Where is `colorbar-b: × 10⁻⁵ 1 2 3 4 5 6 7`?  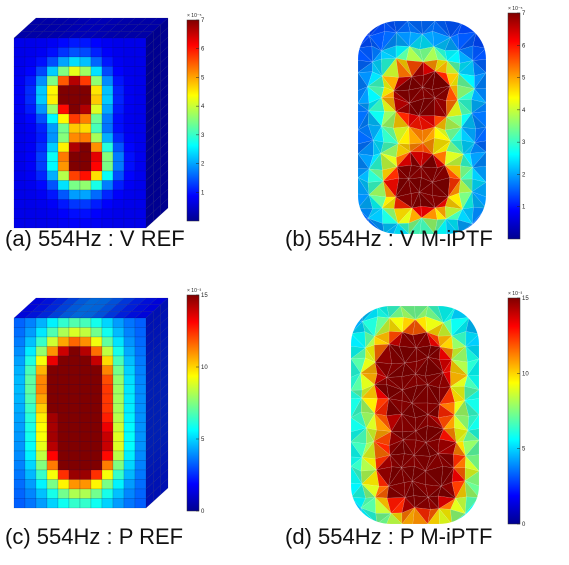
colorbar-b: × 10⁻⁵ 1 2 3 4 5 6 7 is located at coordinates (516, 123).